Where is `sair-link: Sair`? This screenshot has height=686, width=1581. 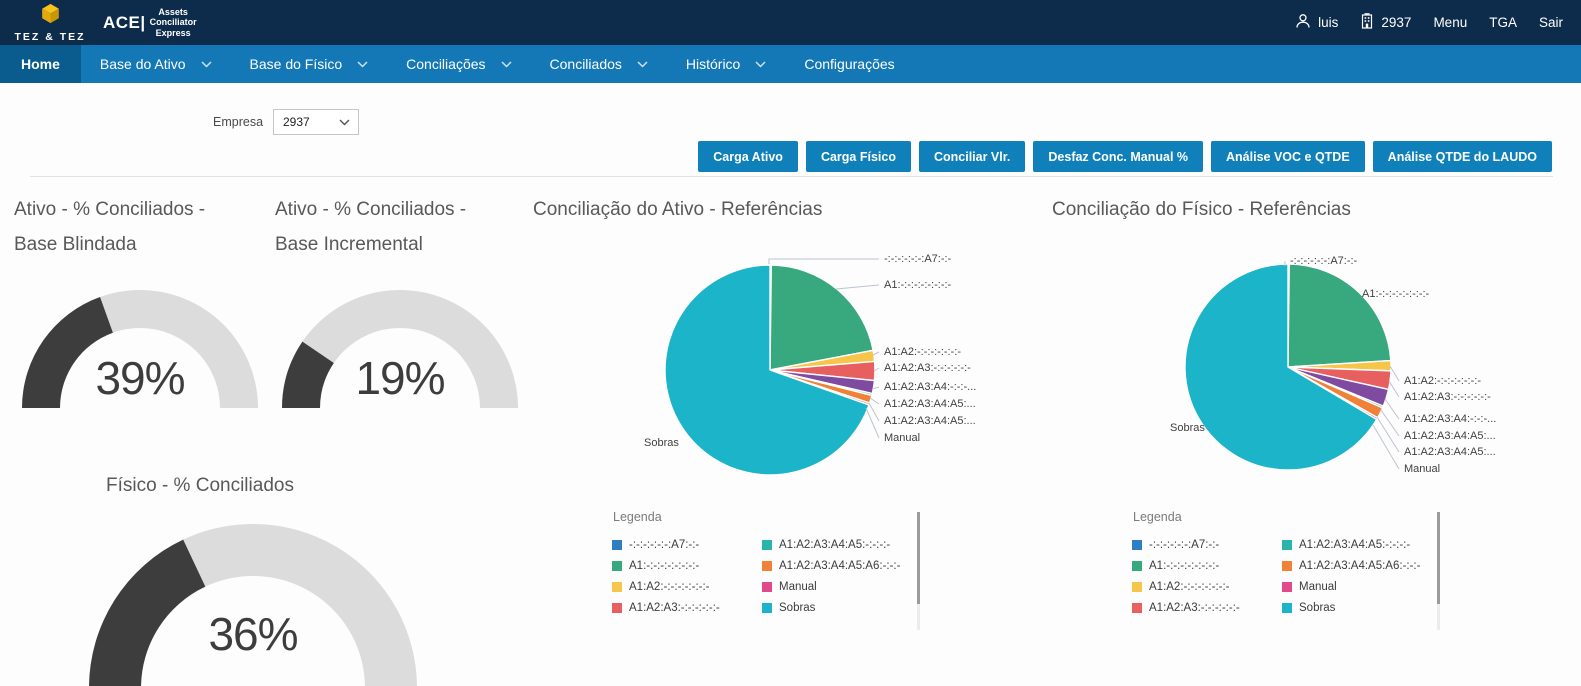 sair-link: Sair is located at coordinates (1550, 22).